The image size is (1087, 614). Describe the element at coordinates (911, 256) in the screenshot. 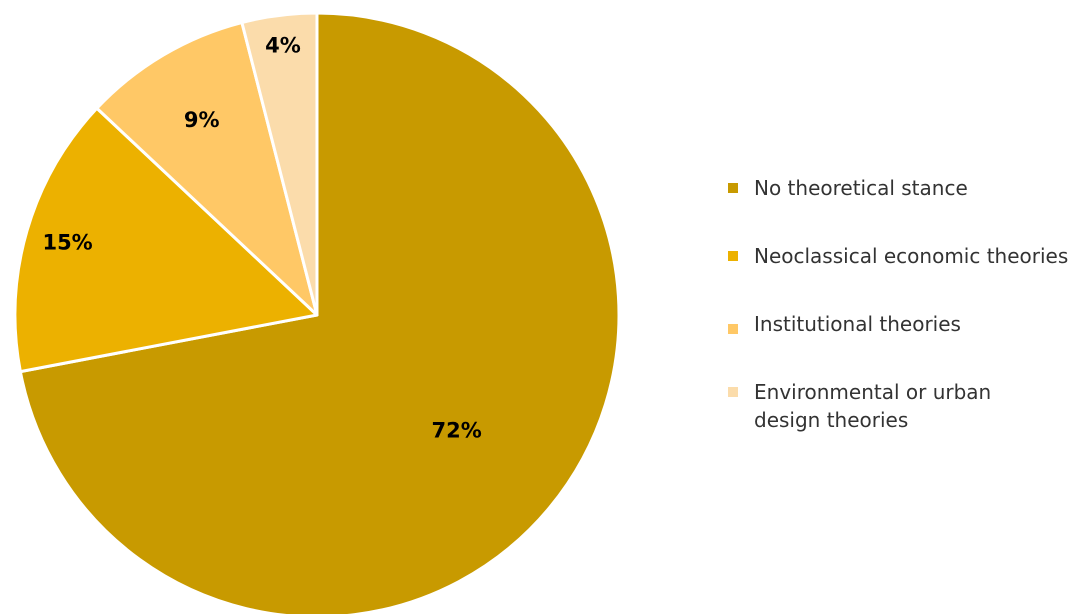

I see `legend-label: Neoclassical economic theories` at that location.